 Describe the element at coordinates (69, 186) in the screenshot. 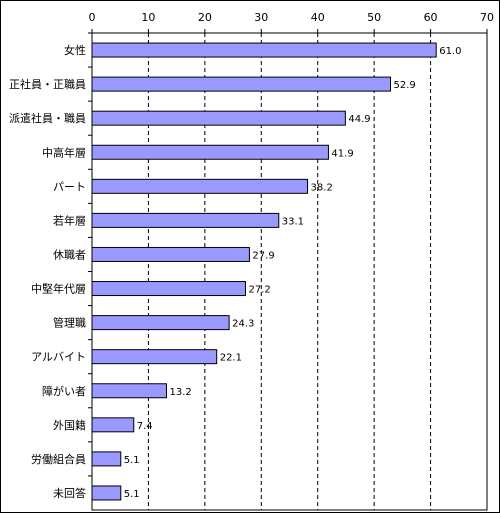

I see `category-label: パート` at that location.